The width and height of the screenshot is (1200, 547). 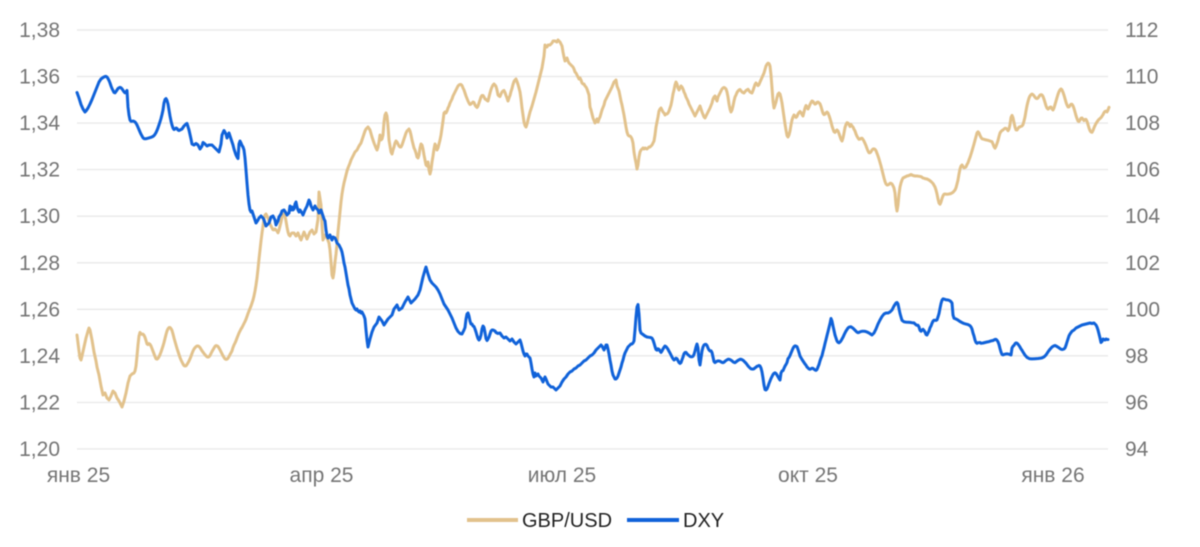 What do you see at coordinates (1137, 449) in the screenshot?
I see `svg-text: 94` at bounding box center [1137, 449].